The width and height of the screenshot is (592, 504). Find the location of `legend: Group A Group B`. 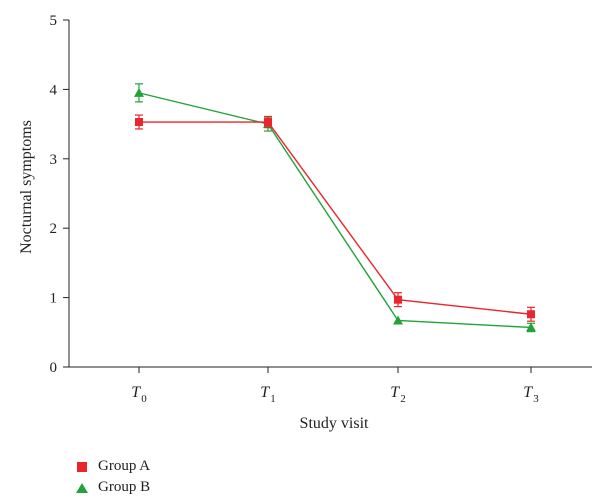

legend: Group A Group B is located at coordinates (112, 477).